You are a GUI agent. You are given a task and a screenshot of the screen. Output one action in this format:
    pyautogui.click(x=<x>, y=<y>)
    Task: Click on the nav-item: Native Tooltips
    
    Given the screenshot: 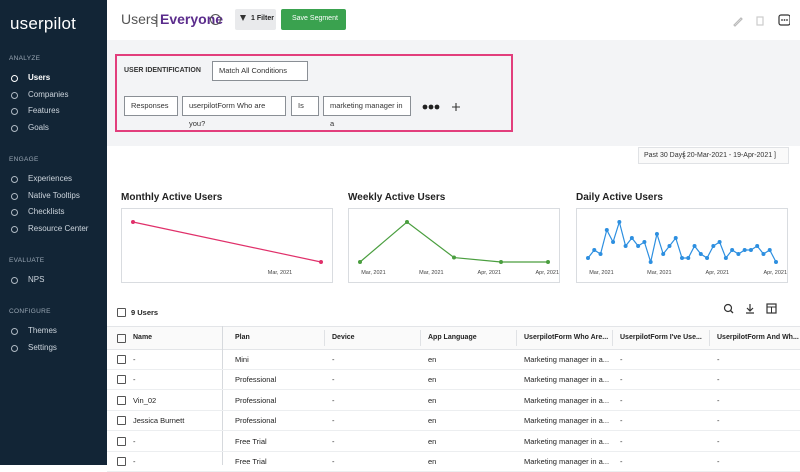 What is the action you would take?
    pyautogui.click(x=54, y=195)
    